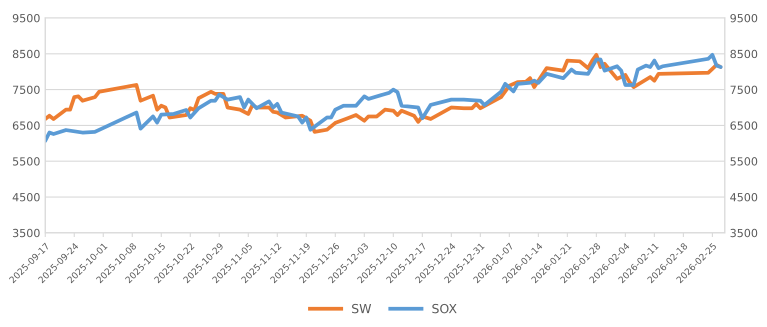 The image size is (767, 327). Describe the element at coordinates (744, 54) in the screenshot. I see `y2-tick-label: 8500` at that location.